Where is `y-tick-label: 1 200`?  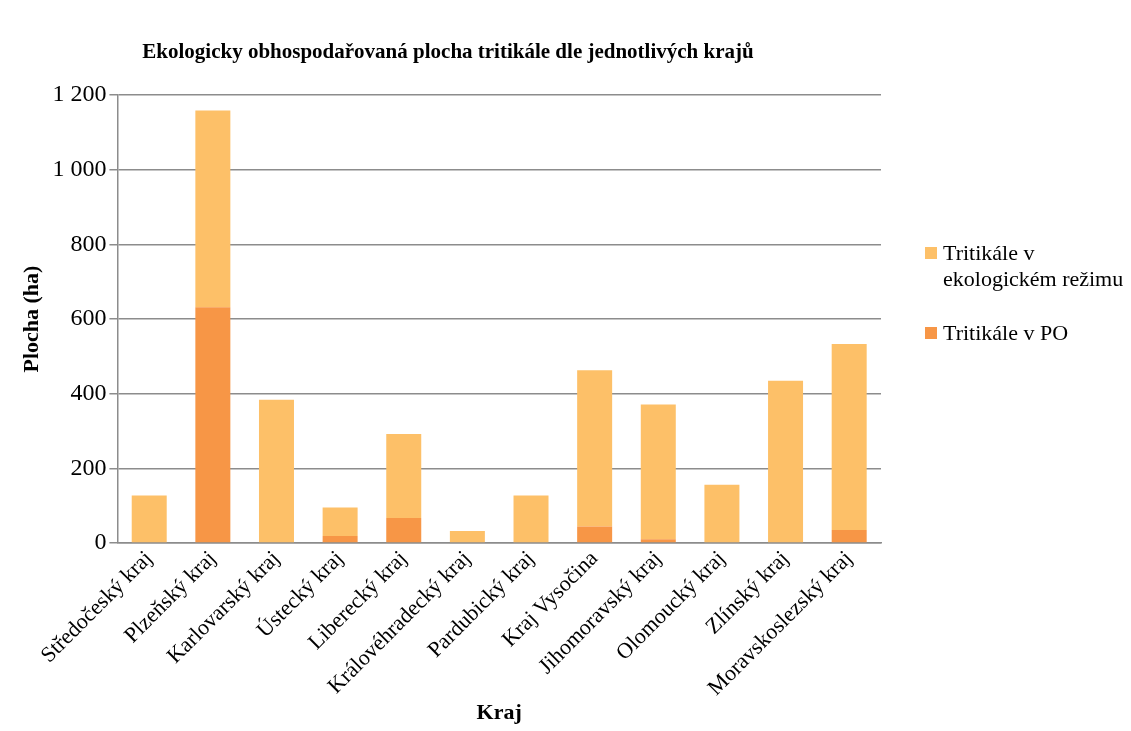
y-tick-label: 1 200 is located at coordinates (79, 93).